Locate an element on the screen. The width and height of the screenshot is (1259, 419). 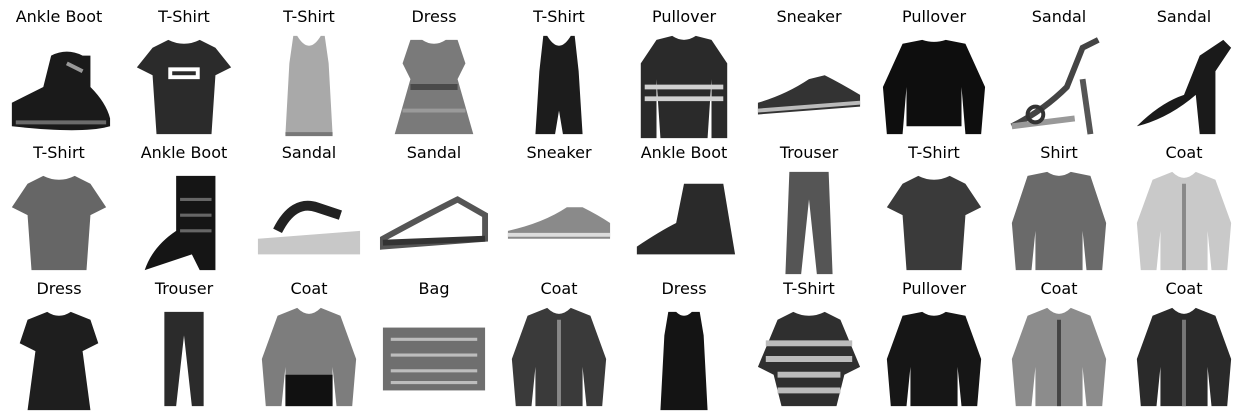
grid-cell: Bag is located at coordinates (434, 343).